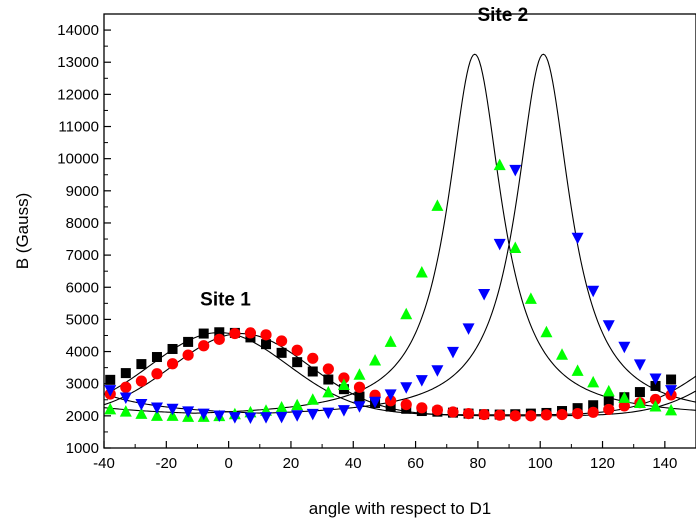 The image size is (696, 525). Describe the element at coordinates (78, 127) in the screenshot. I see `y-tick-label: 11000` at that location.